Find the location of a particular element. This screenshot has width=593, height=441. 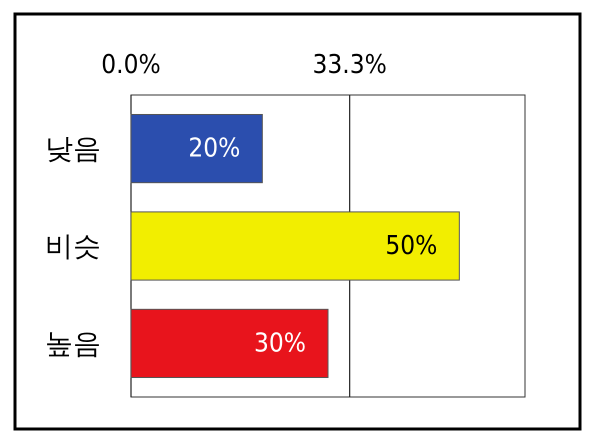

y-tick-label: 낮음 is located at coordinates (73, 149).